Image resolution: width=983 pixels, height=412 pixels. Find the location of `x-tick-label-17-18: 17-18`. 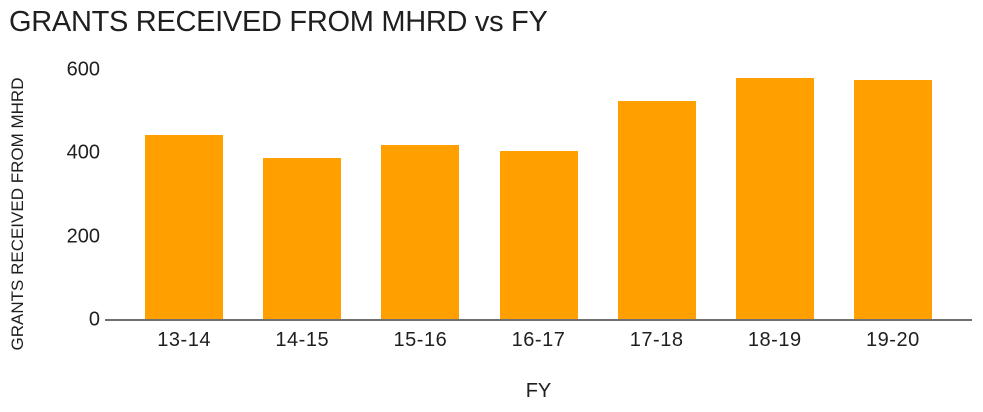

x-tick-label-17-18: 17-18 is located at coordinates (656, 340).